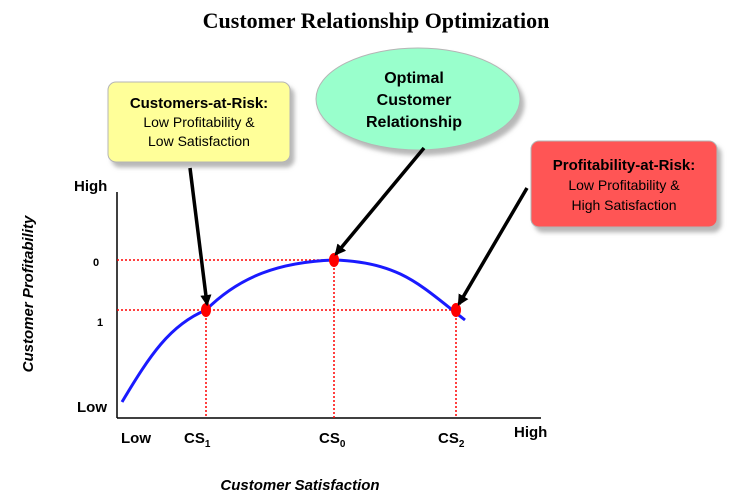 The image size is (752, 501). I want to click on callout-profitability-at-risk-line2: High Satisfaction, so click(623, 205).